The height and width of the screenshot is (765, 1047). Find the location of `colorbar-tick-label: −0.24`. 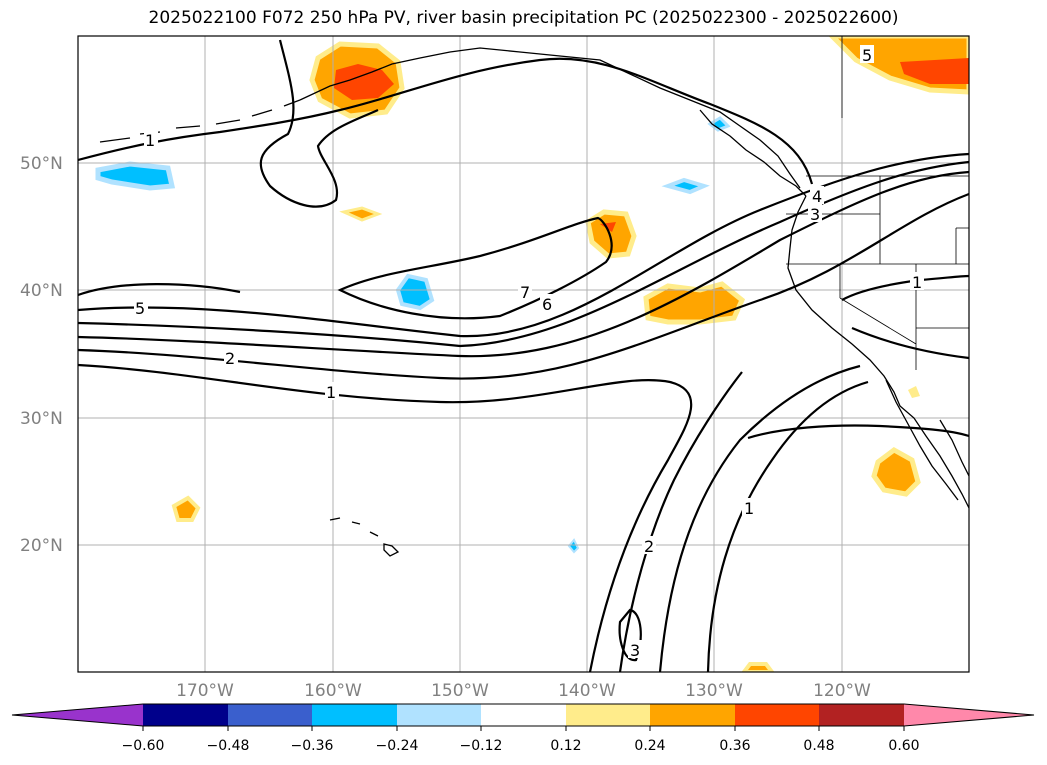

colorbar-tick-label: −0.24 is located at coordinates (397, 746).